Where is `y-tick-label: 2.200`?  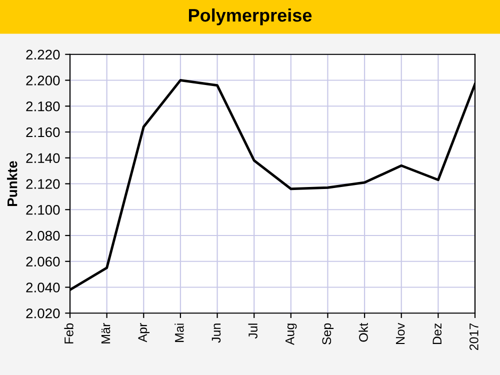 y-tick-label: 2.200 is located at coordinates (43, 81).